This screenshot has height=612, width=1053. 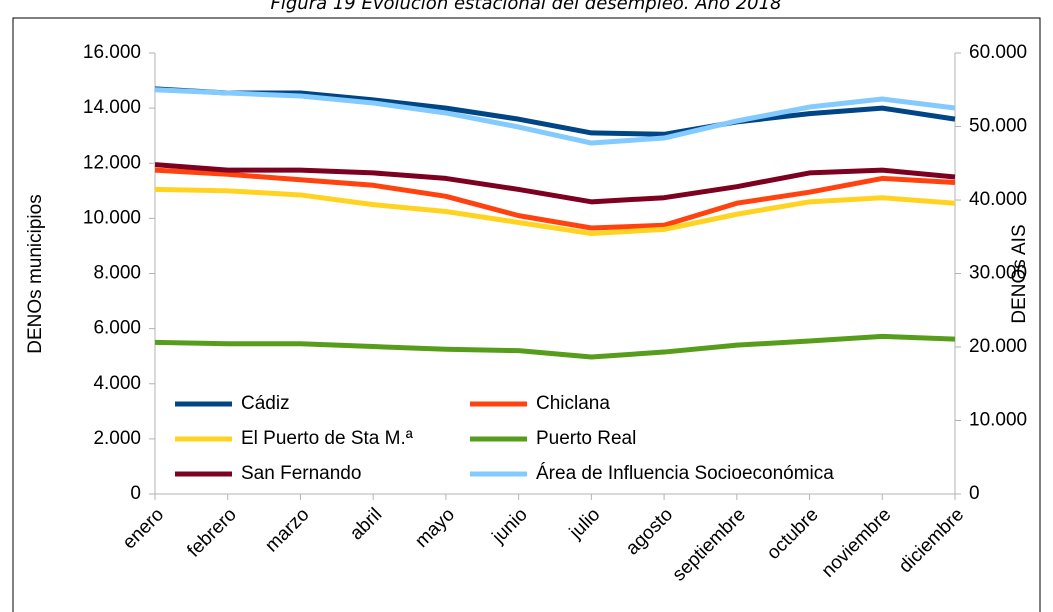 What do you see at coordinates (287, 530) in the screenshot?
I see `x-tick-label: marzo` at bounding box center [287, 530].